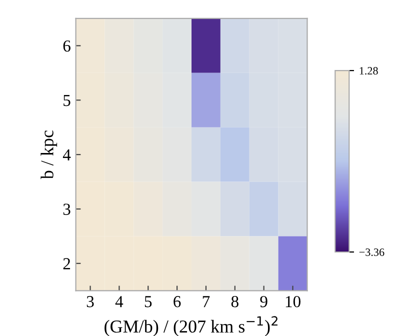 This screenshot has height=336, width=399. Describe the element at coordinates (148, 302) in the screenshot. I see `x-tick-label: 5` at that location.